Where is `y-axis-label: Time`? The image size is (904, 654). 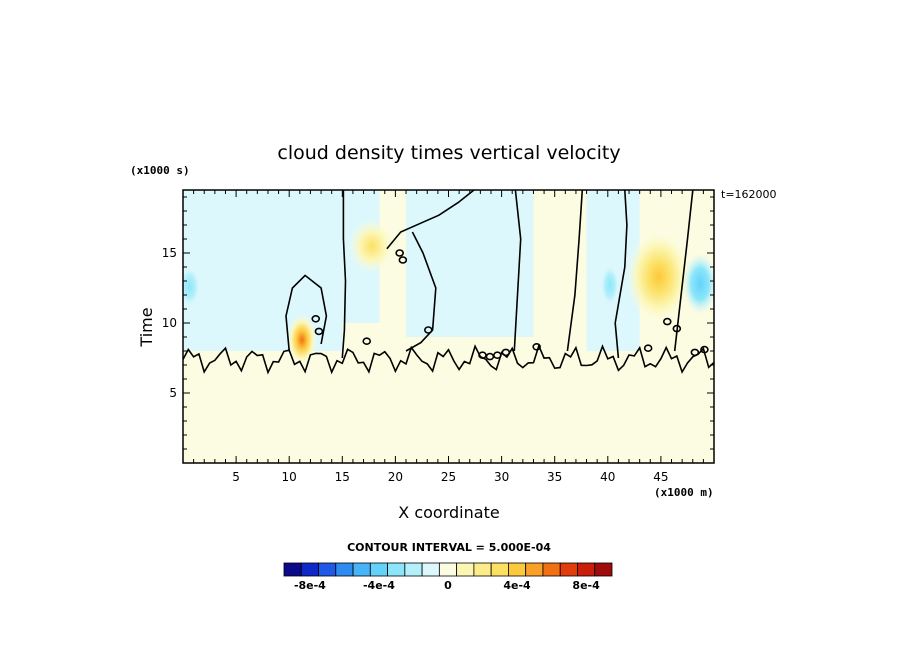 y-axis-label: Time is located at coordinates (146, 327).